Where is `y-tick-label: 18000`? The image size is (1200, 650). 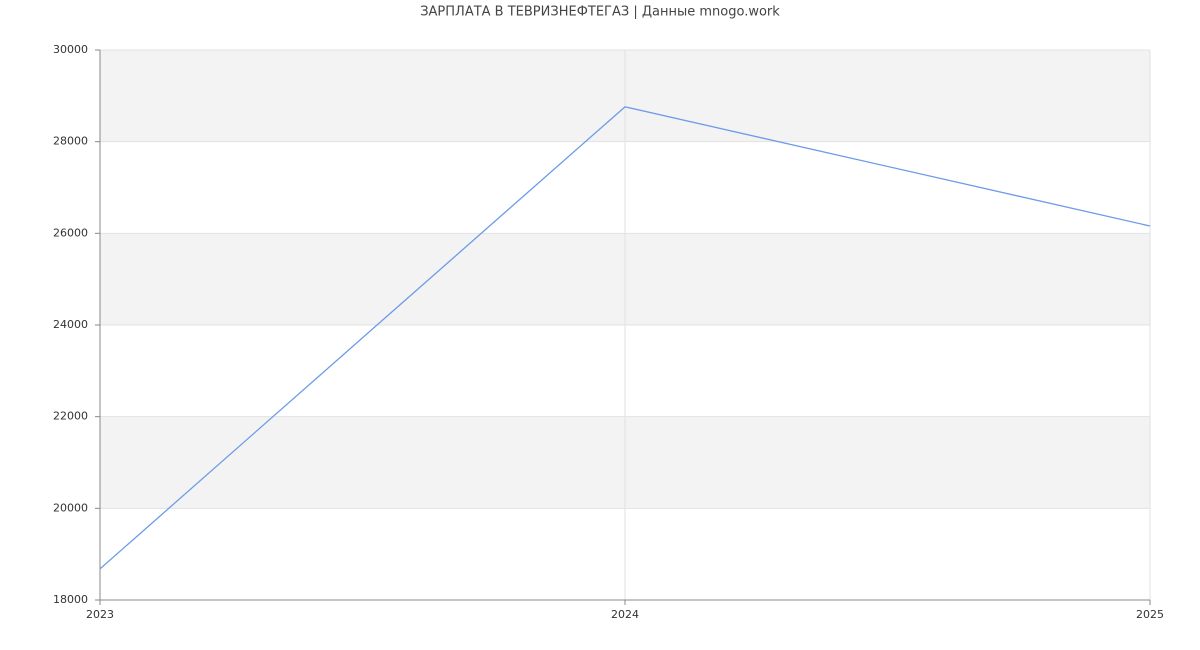 y-tick-label: 18000 is located at coordinates (70, 599).